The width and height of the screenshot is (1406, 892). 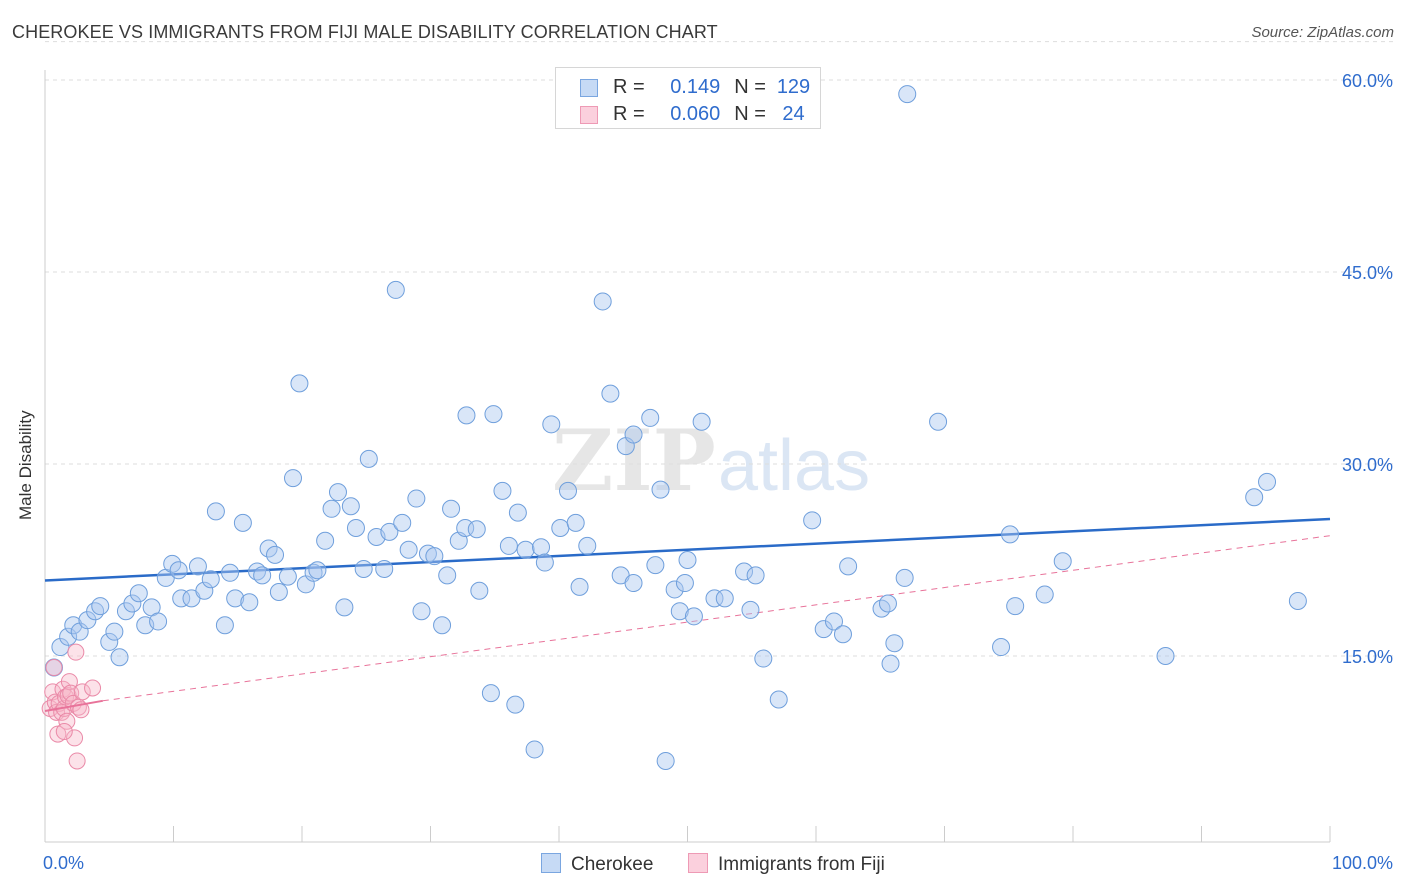 I want to click on fiji-legend-label: Immigrants from Fiji, so click(x=801, y=864).